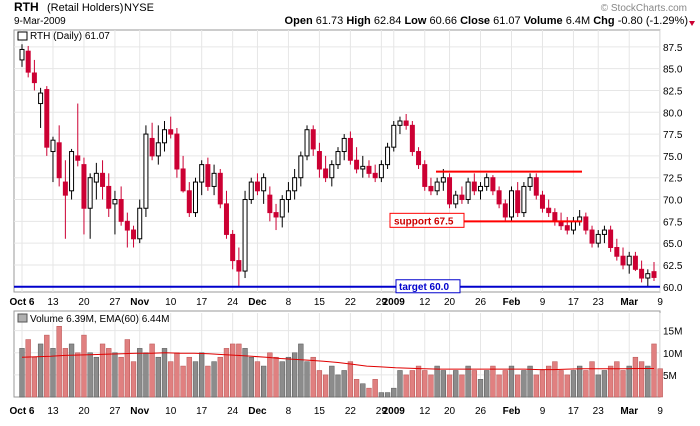 The width and height of the screenshot is (700, 426). I want to click on price-tick-label: 82.5, so click(673, 91).